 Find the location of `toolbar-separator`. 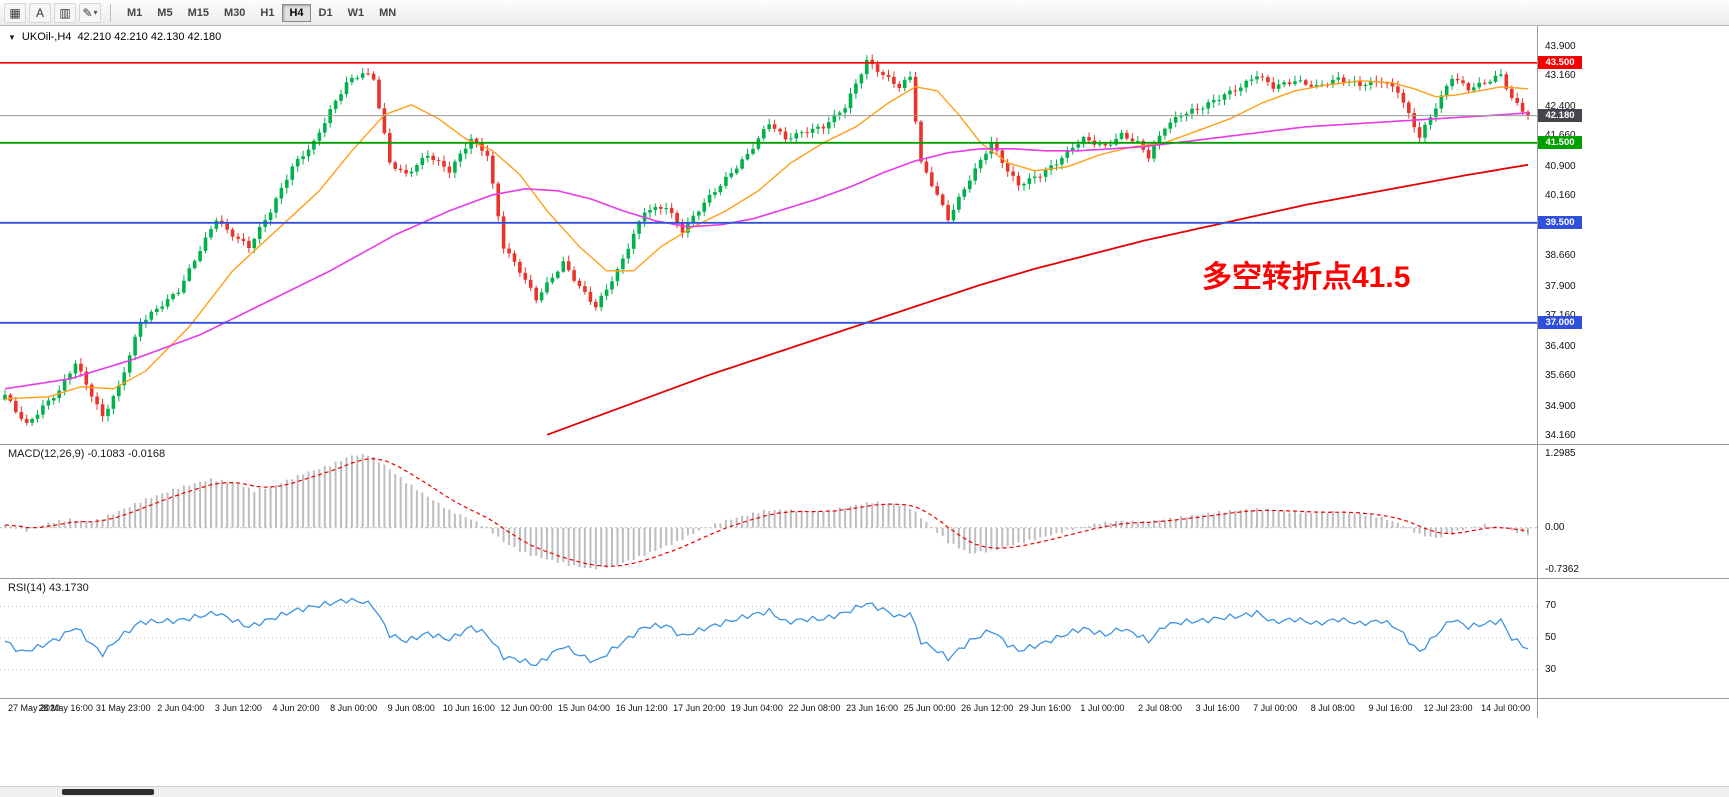

toolbar-separator is located at coordinates (110, 12).